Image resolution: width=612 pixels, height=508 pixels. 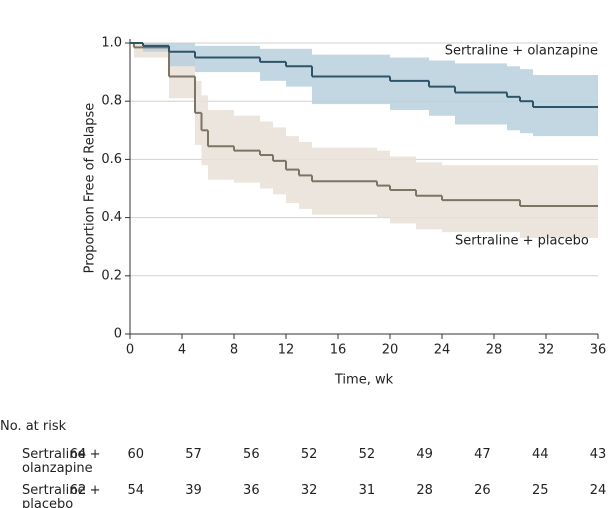 What do you see at coordinates (61, 495) in the screenshot?
I see `risk-row-name: Sertraline + placebo` at bounding box center [61, 495].